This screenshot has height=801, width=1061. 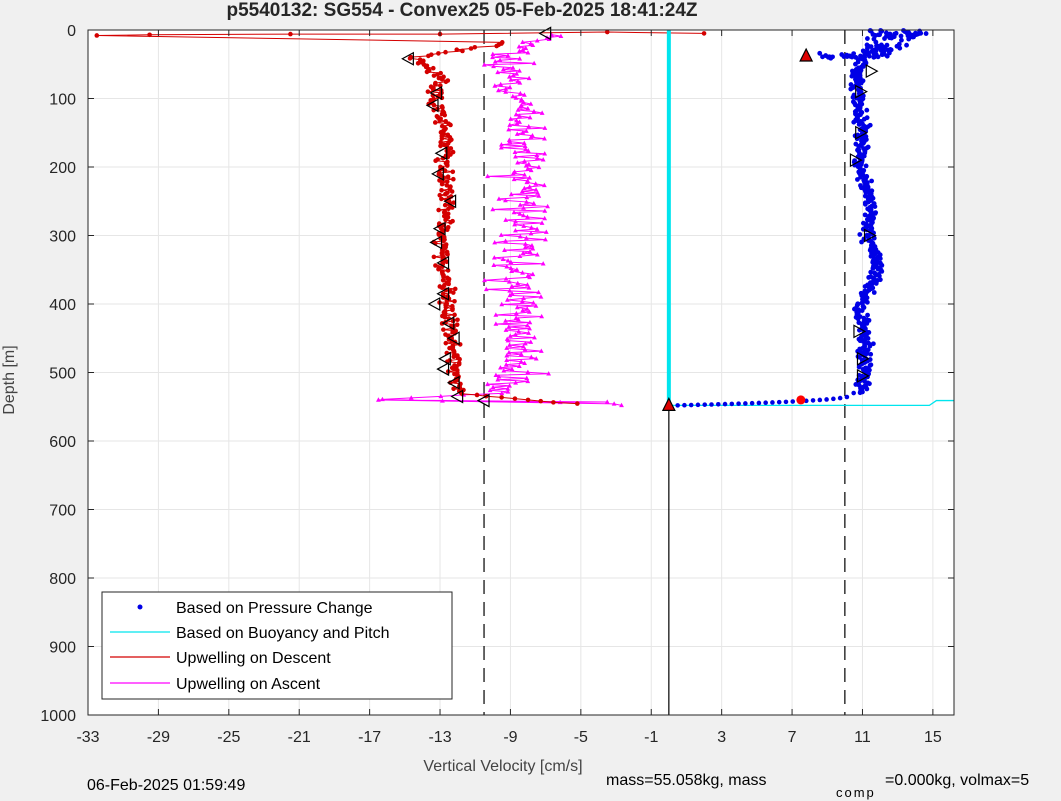 I want to click on x-tick-label: -17, so click(x=369, y=737).